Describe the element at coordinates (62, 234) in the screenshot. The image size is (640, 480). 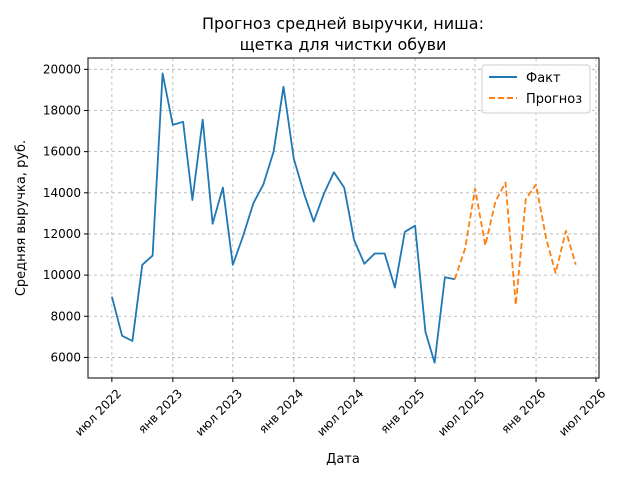
I see `y-tick-label: 12000` at that location.